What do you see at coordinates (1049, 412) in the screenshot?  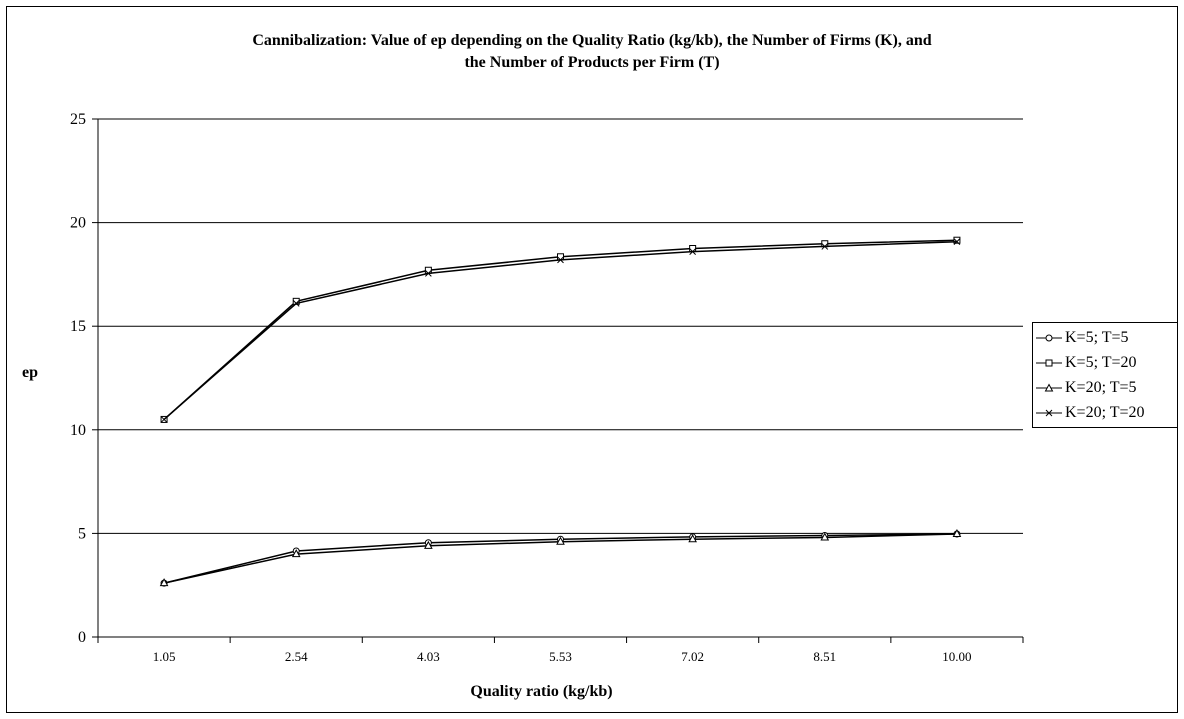 I see `legend-x-marker-icon` at bounding box center [1049, 412].